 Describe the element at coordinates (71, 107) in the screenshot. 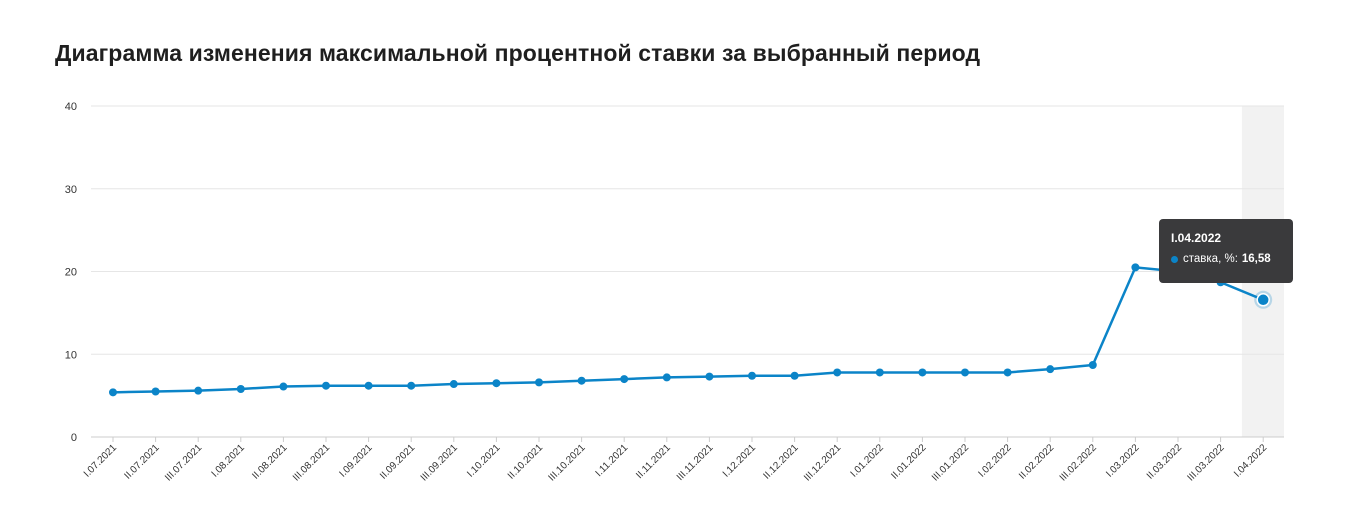

I see `y-tick-label: 40` at that location.